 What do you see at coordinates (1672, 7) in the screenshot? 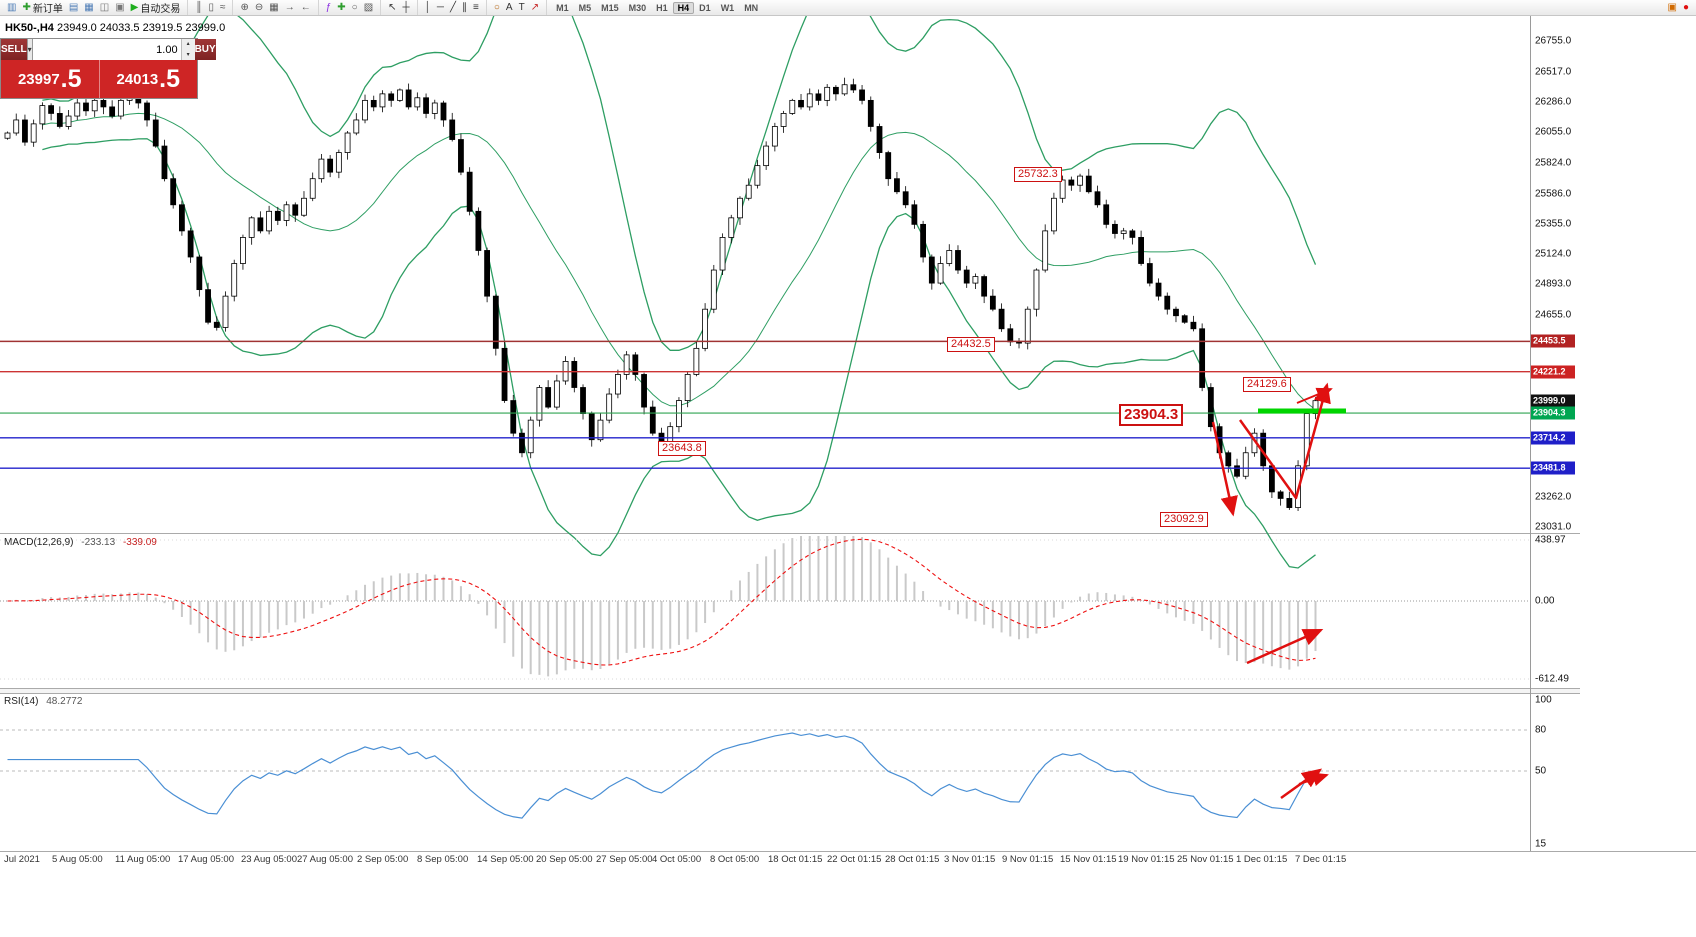
I see `color-scheme-icon: ▣` at bounding box center [1672, 7].